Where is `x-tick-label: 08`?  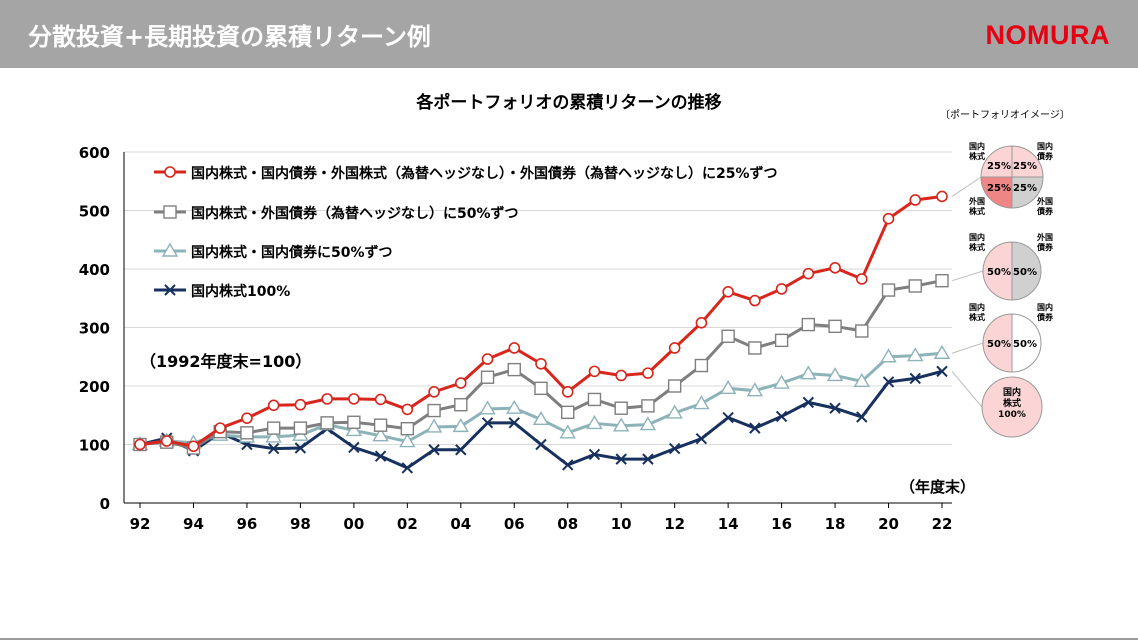
x-tick-label: 08 is located at coordinates (567, 524).